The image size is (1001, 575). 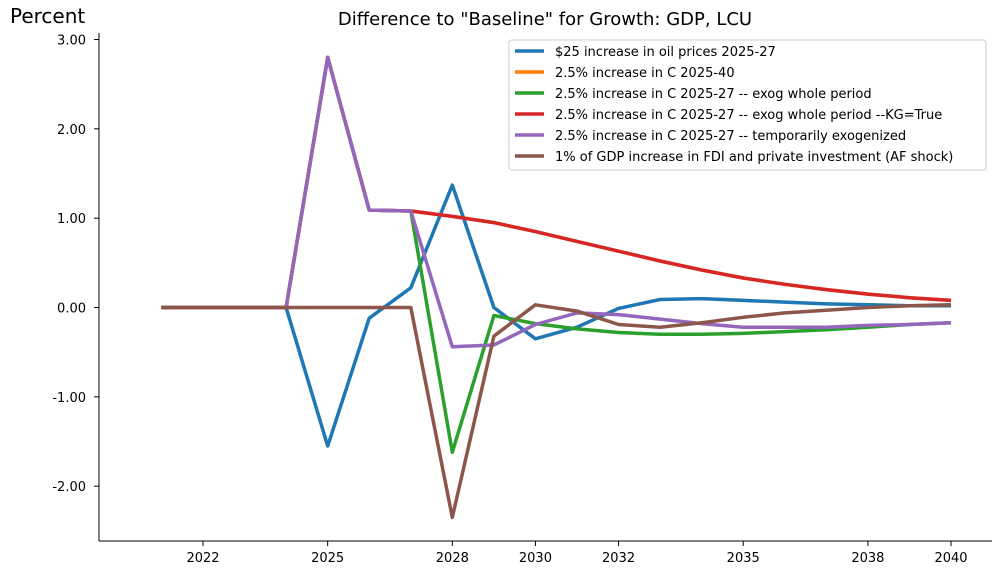 I want to click on y-tick-label: 3.00, so click(x=71, y=41).